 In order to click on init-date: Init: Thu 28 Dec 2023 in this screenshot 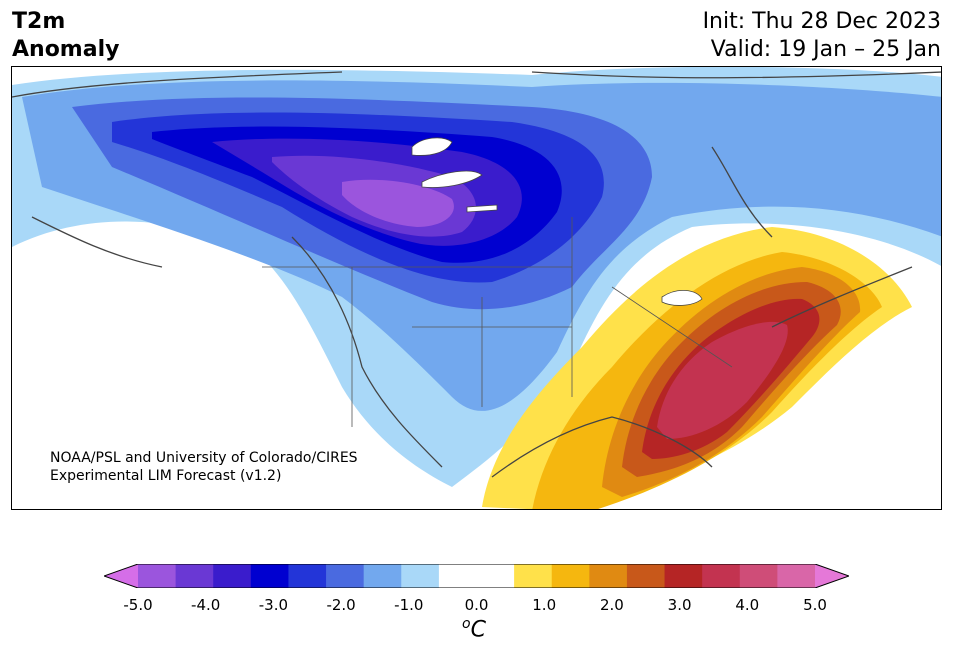, I will do `click(821, 21)`.